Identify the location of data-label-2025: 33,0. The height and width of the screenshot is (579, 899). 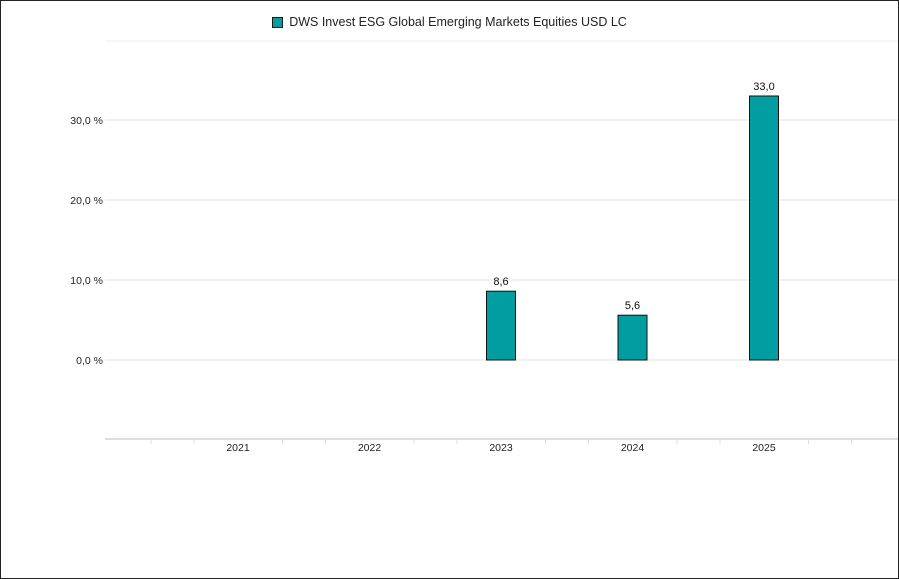
(763, 87).